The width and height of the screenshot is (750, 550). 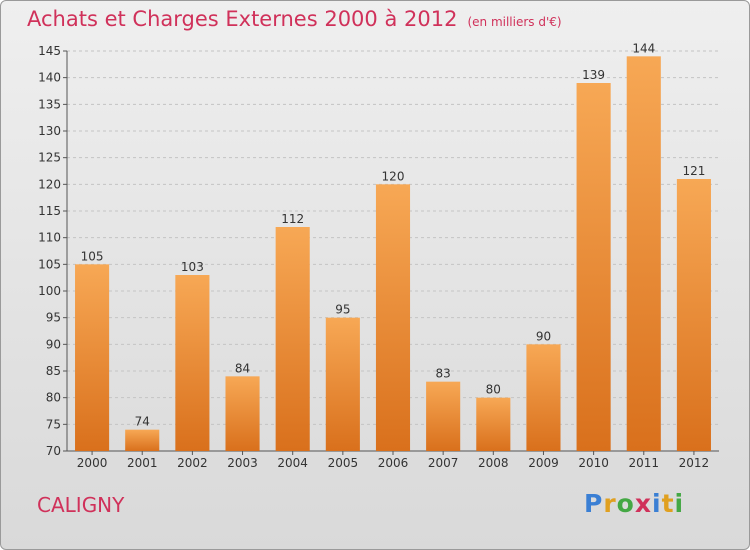 I want to click on y-tick-label: 80, so click(x=53, y=398).